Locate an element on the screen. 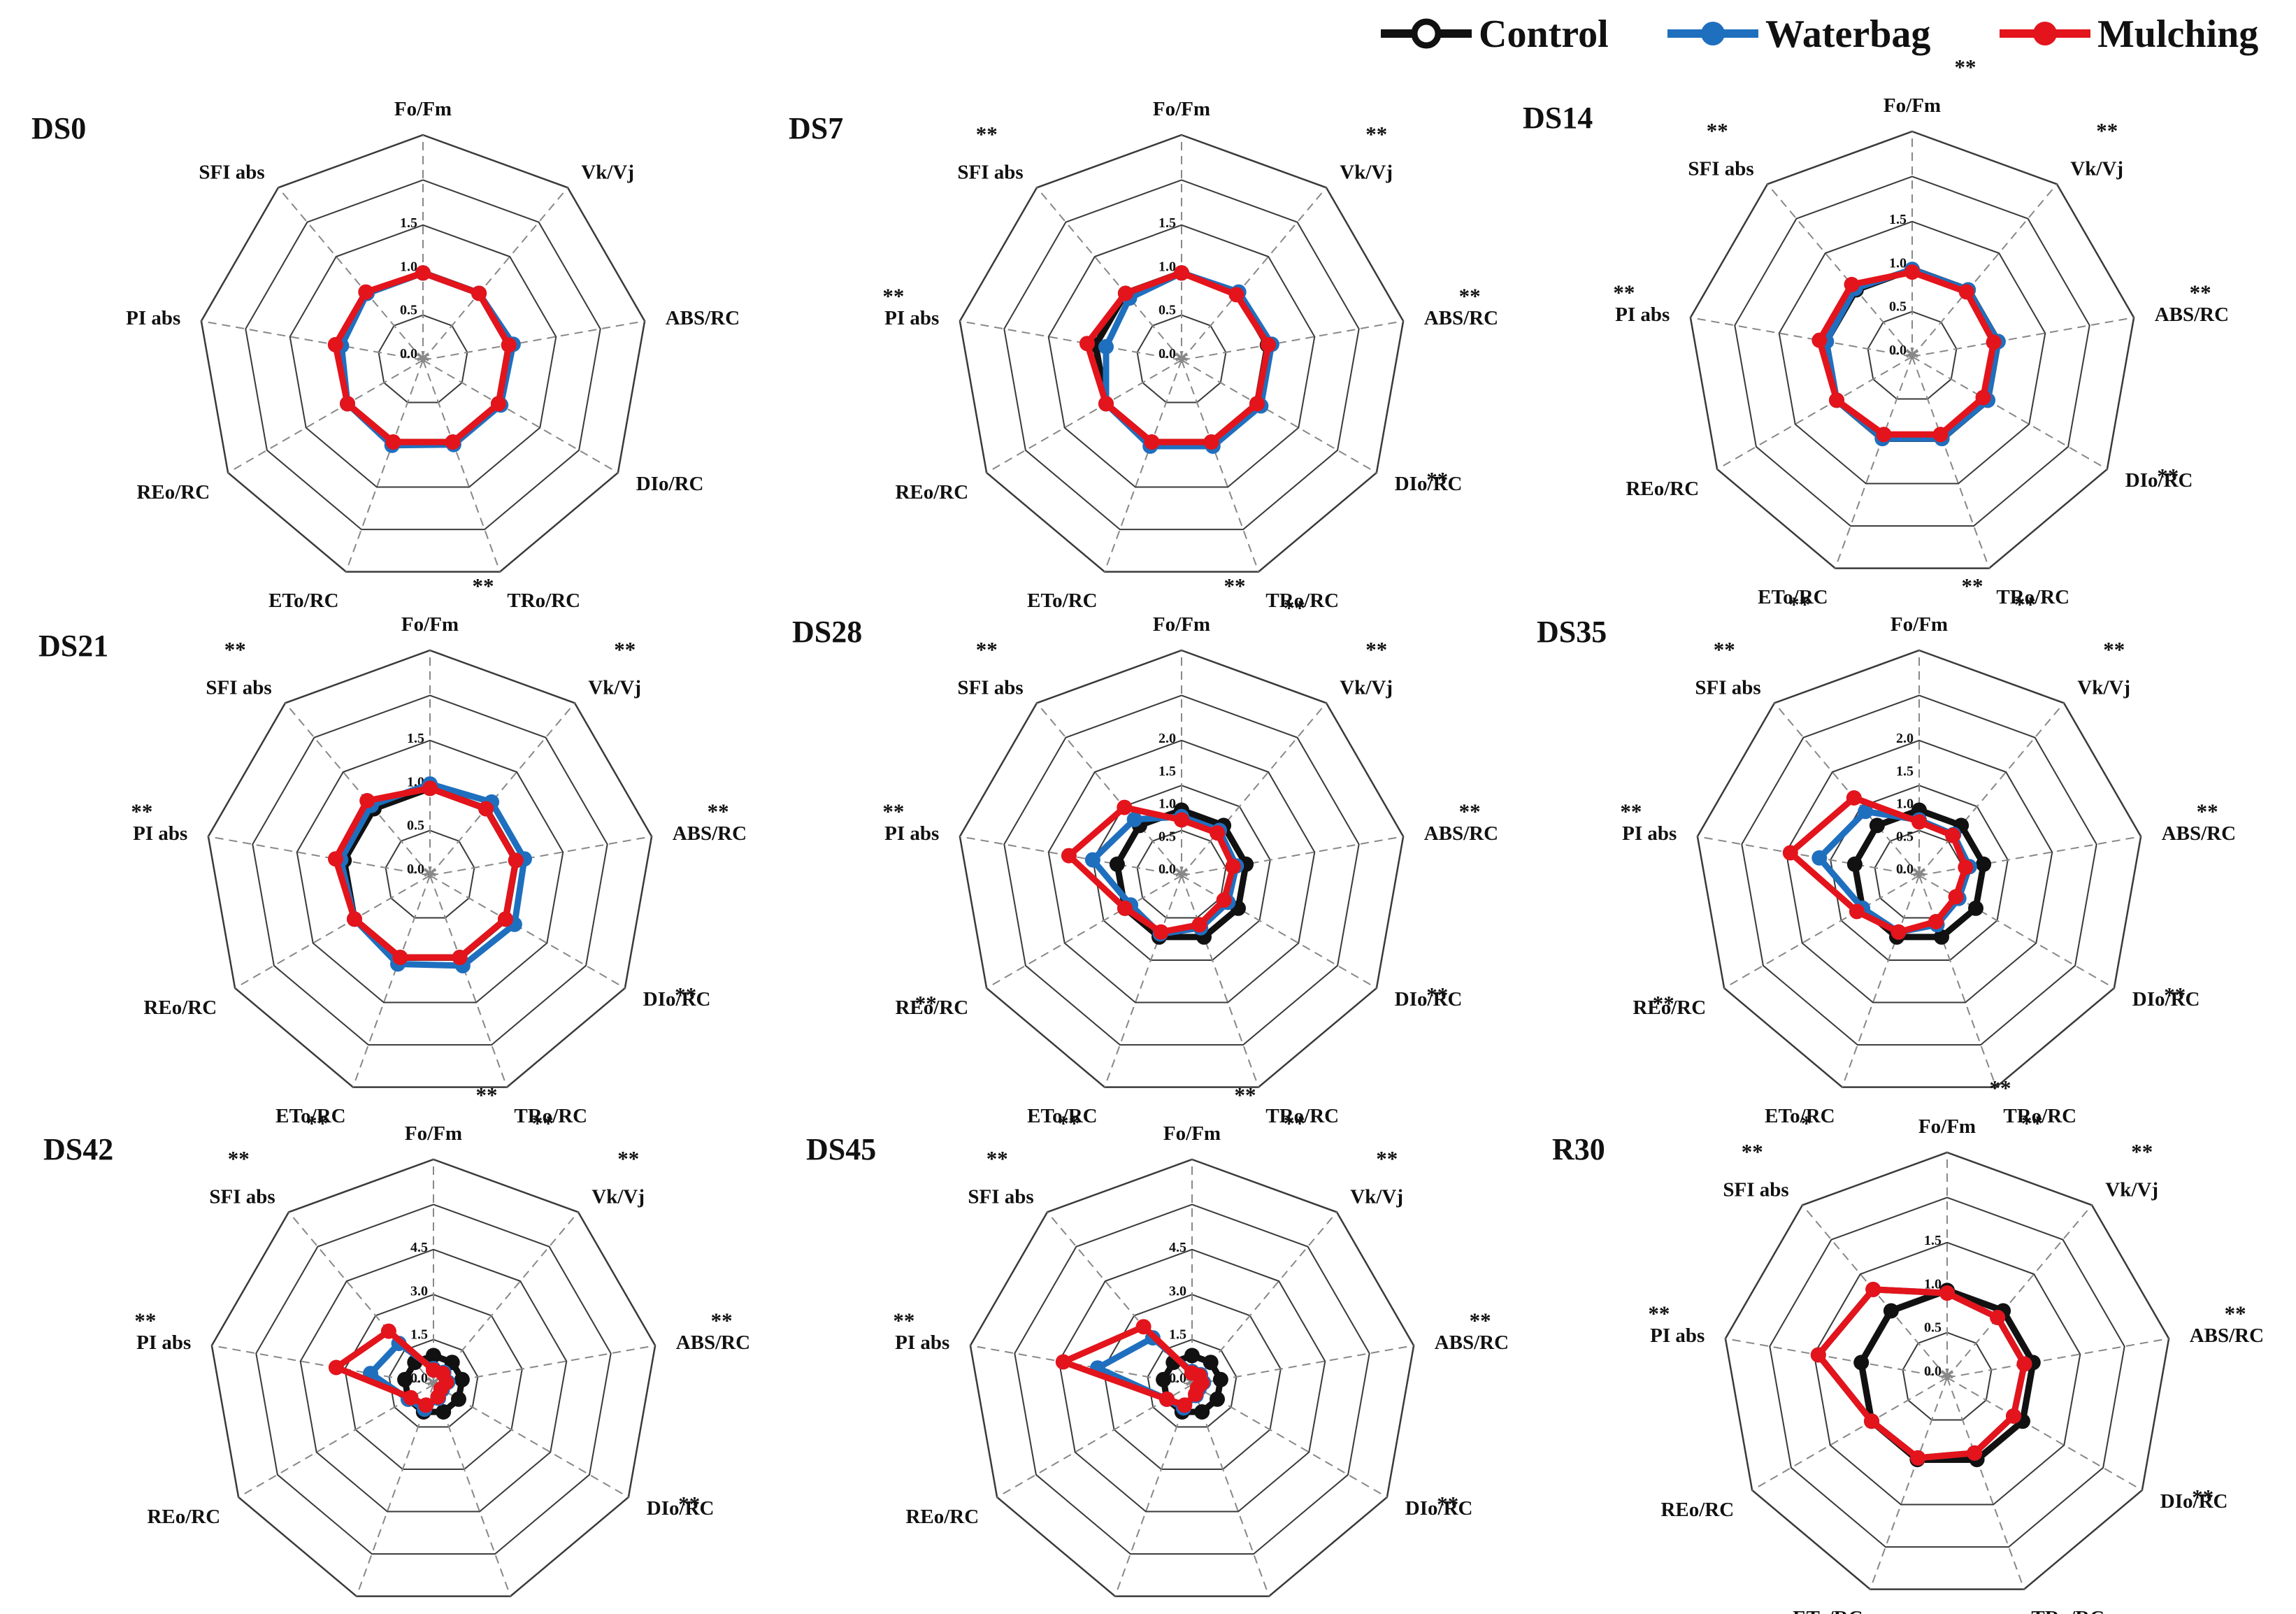 The width and height of the screenshot is (2296, 1614). axis-label-ds45-pi-abs: PI abs is located at coordinates (922, 1342).